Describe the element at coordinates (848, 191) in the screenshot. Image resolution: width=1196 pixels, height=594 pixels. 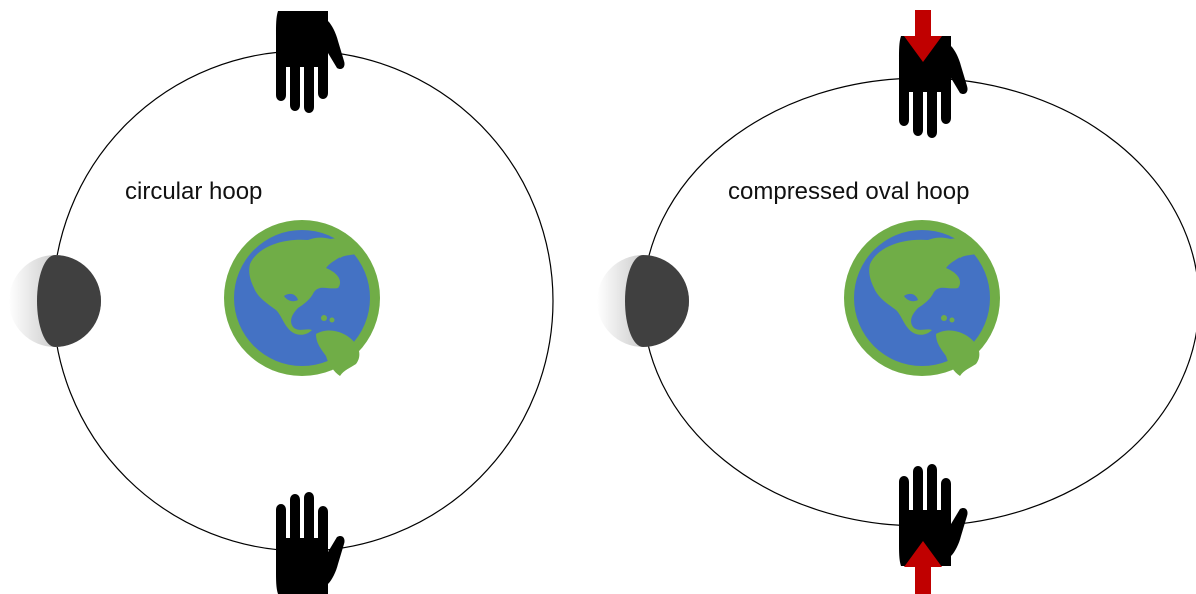
I see `oval-hoop-label: compressed oval hoop` at that location.